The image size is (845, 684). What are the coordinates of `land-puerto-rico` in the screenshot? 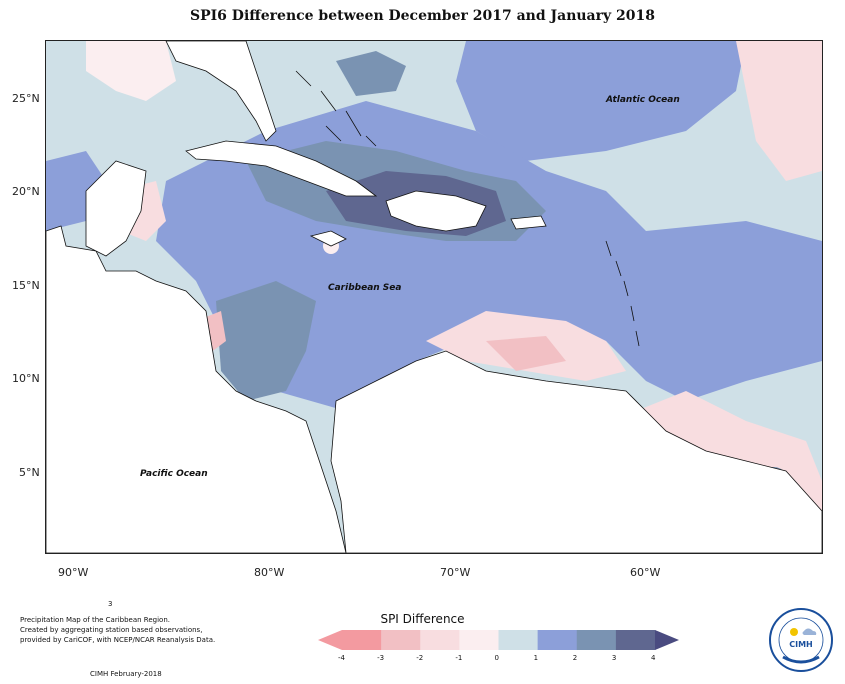 It's located at (528, 222).